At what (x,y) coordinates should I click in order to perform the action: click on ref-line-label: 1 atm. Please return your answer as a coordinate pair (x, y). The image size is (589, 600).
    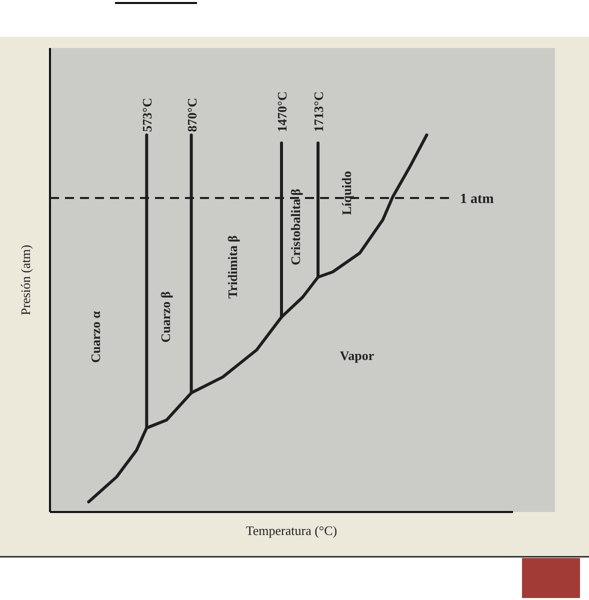
    Looking at the image, I should click on (477, 199).